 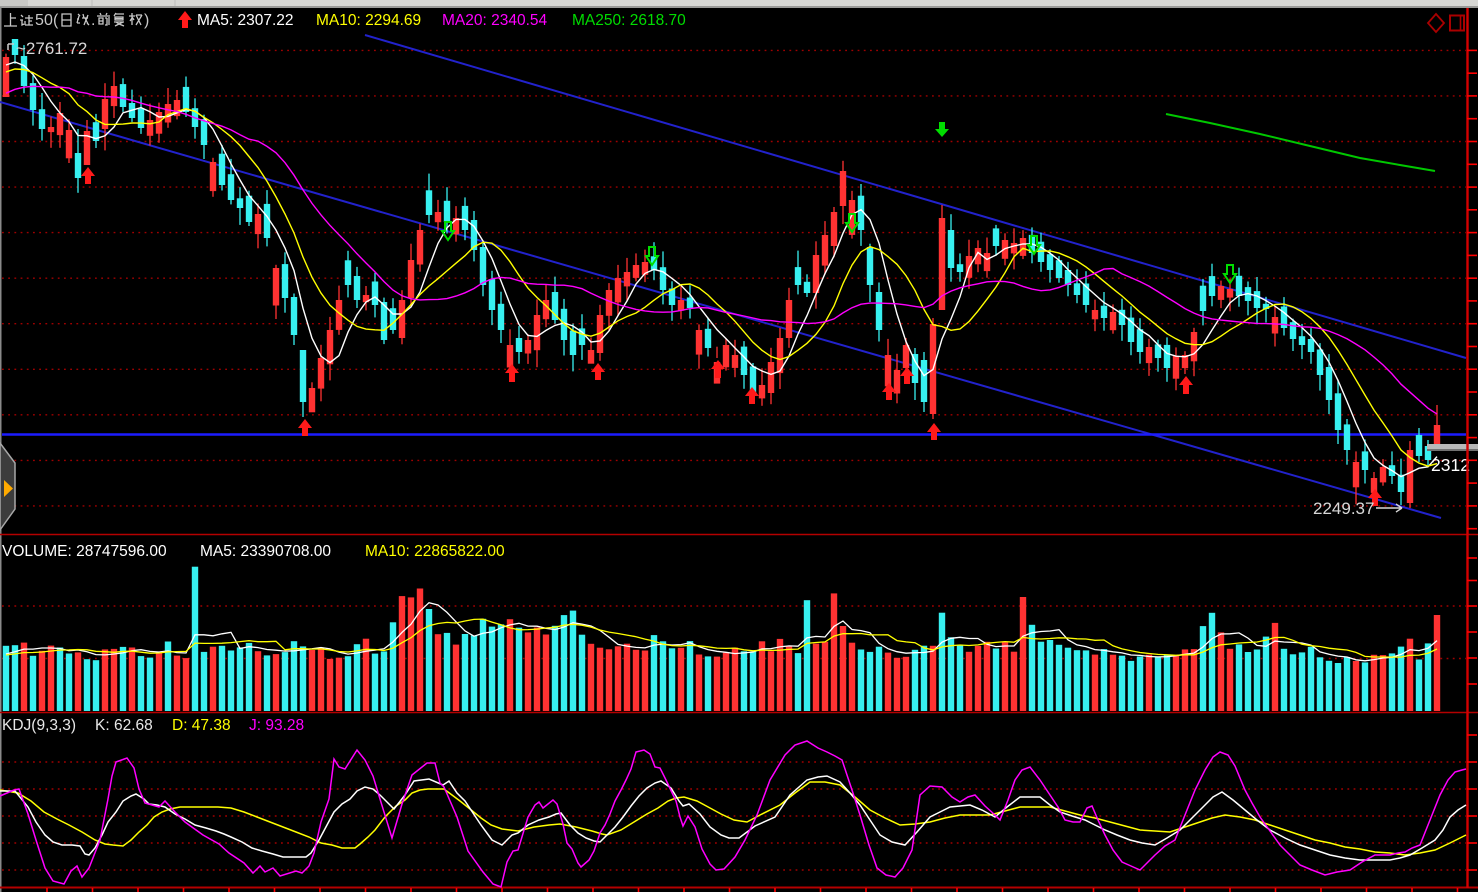 What do you see at coordinates (39, 725) in the screenshot?
I see `svg-text: KDJ(9,3,3)` at bounding box center [39, 725].